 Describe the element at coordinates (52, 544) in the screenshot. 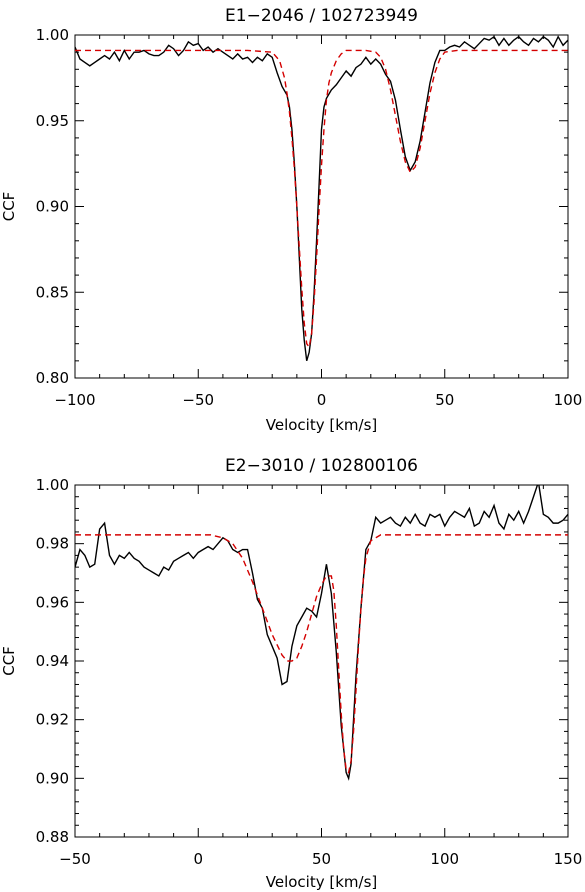

I see `y-tick-label: 0.98` at that location.